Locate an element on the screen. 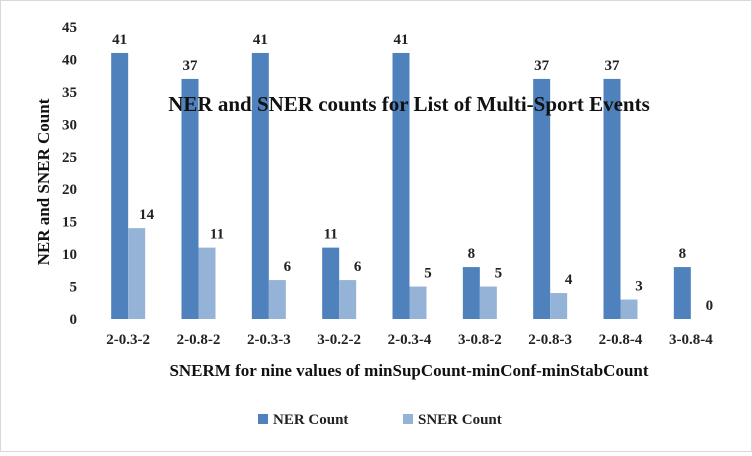  y-tick-label: 25 is located at coordinates (69, 158).